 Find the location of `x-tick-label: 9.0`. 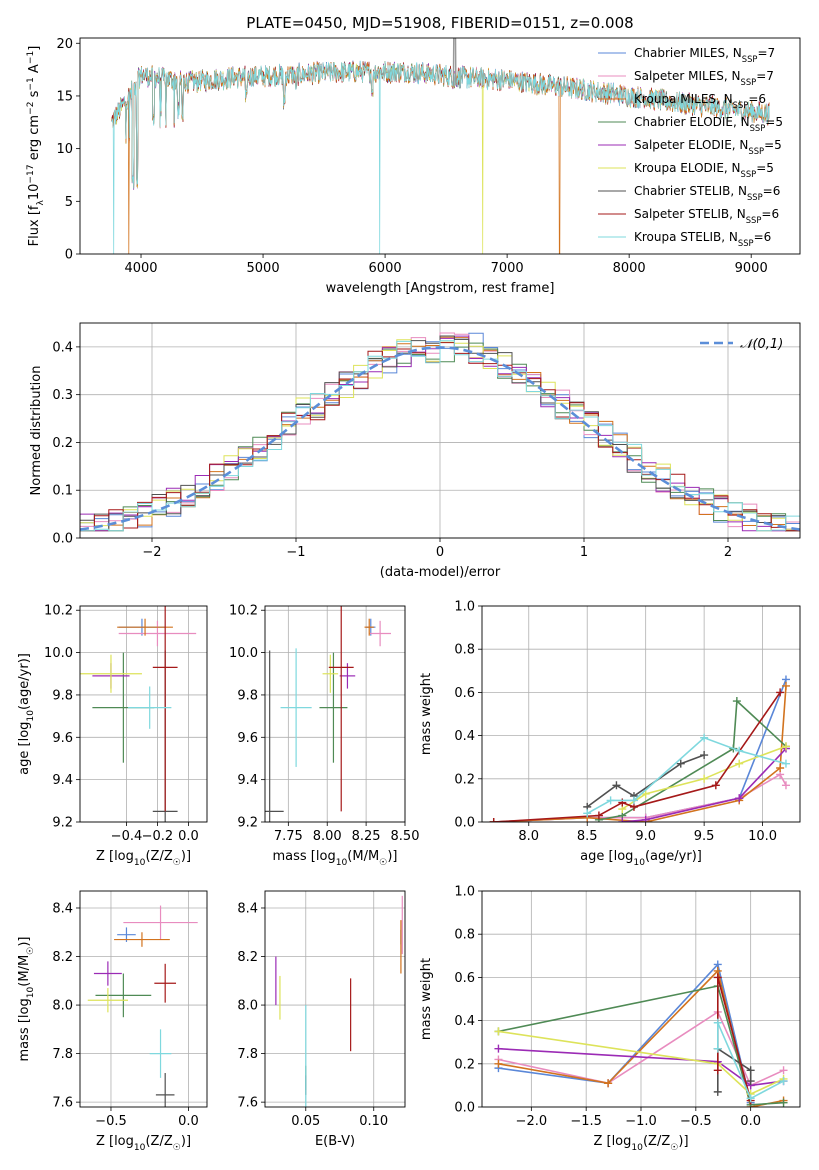

x-tick-label: 9.0 is located at coordinates (645, 836).